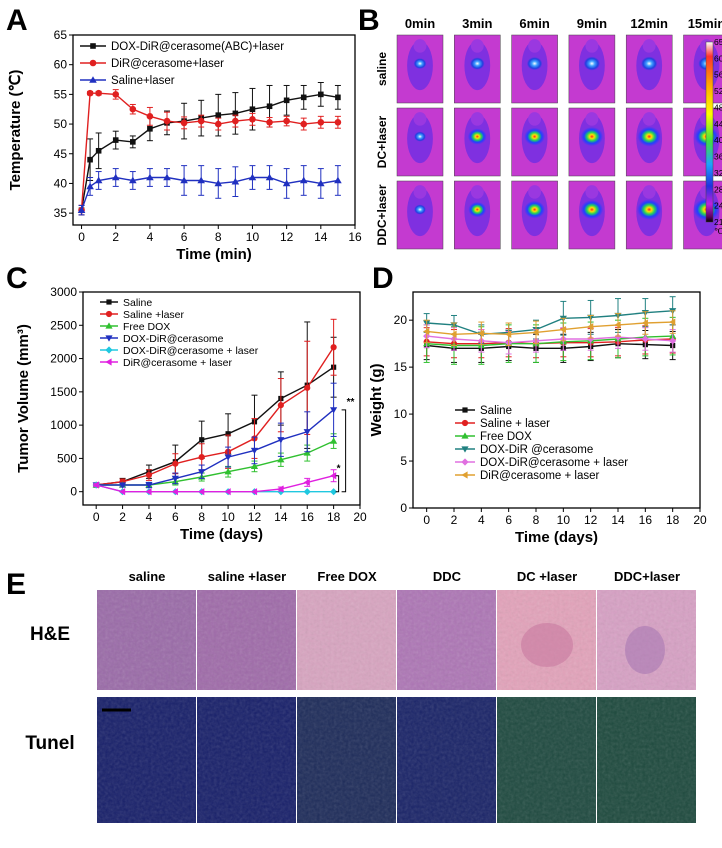 Image resolution: width=722 pixels, height=848 pixels. What do you see at coordinates (718, 58) in the screenshot?
I see `colorbar-tick: 60` at bounding box center [718, 58].